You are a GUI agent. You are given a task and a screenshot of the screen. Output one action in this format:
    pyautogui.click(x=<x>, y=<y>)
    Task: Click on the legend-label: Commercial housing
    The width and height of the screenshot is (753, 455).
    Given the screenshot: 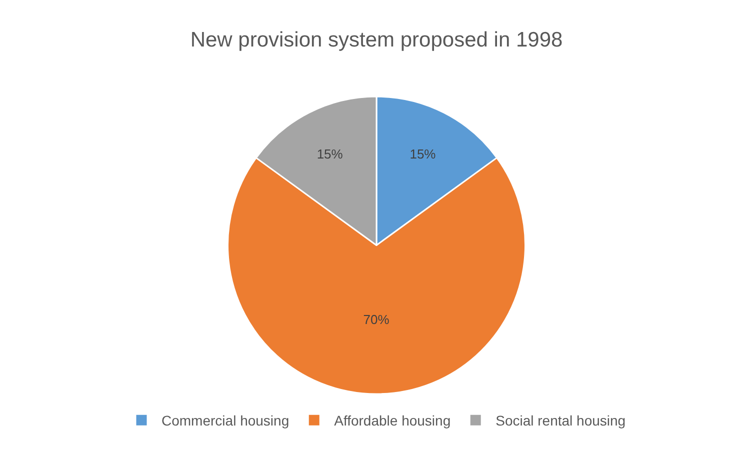 What is the action you would take?
    pyautogui.click(x=226, y=420)
    